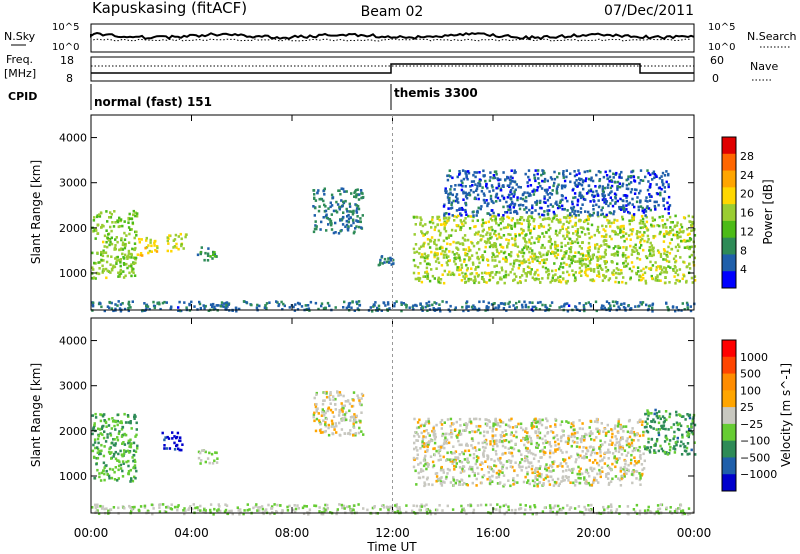 The height and width of the screenshot is (554, 800). Describe the element at coordinates (243, 97) in the screenshot. I see `cpid-row: CPID normal (fast) 151 themis 3300` at that location.